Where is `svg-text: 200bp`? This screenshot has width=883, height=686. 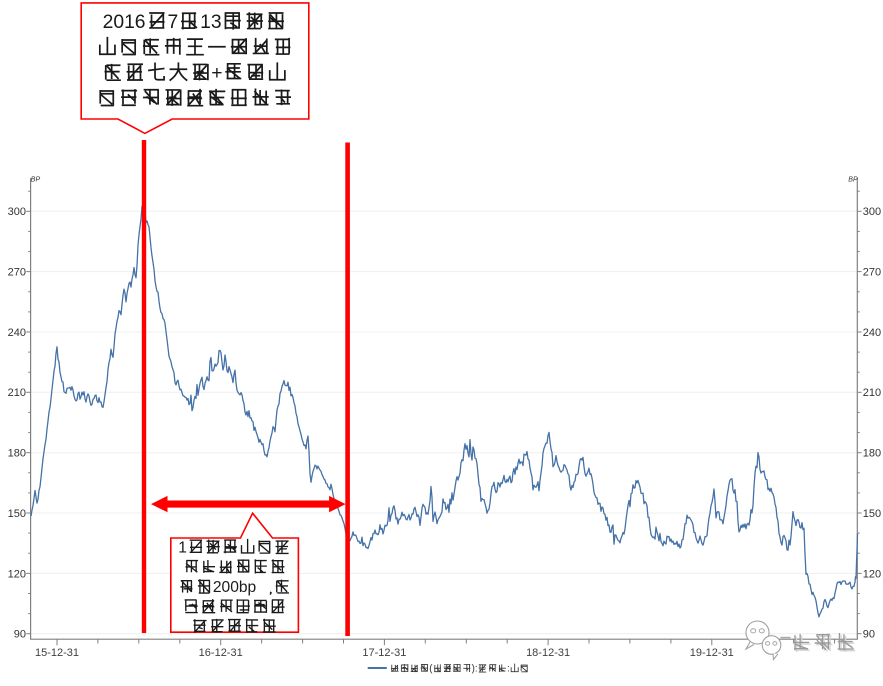 svg-text: 200bp is located at coordinates (235, 587).